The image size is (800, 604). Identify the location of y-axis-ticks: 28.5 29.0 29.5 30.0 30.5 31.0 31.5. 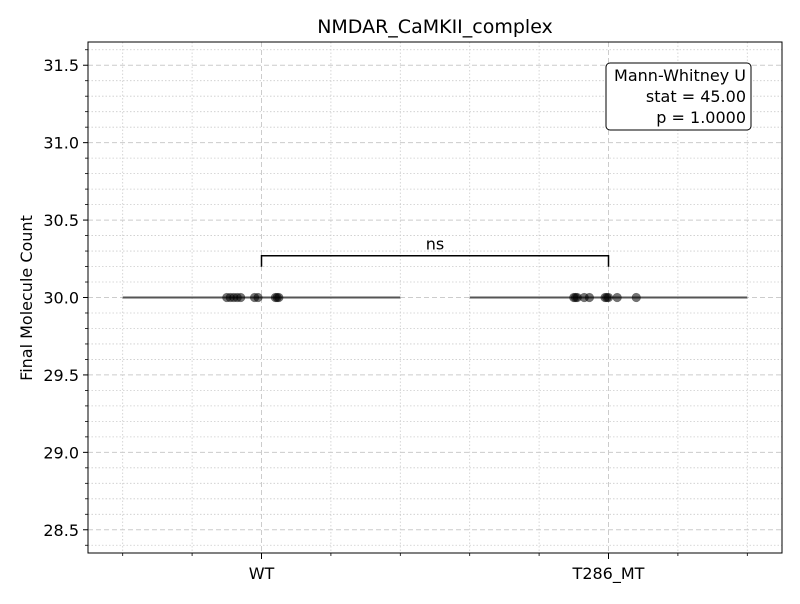
(65, 297).